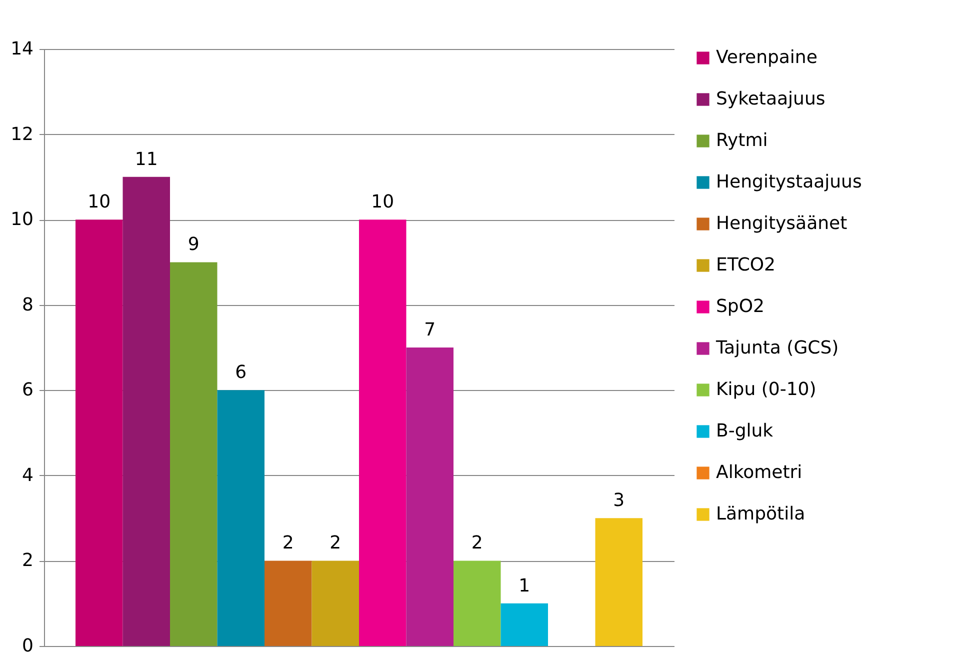 The width and height of the screenshot is (966, 659). Describe the element at coordinates (22, 134) in the screenshot. I see `y-tick-label: 12` at that location.